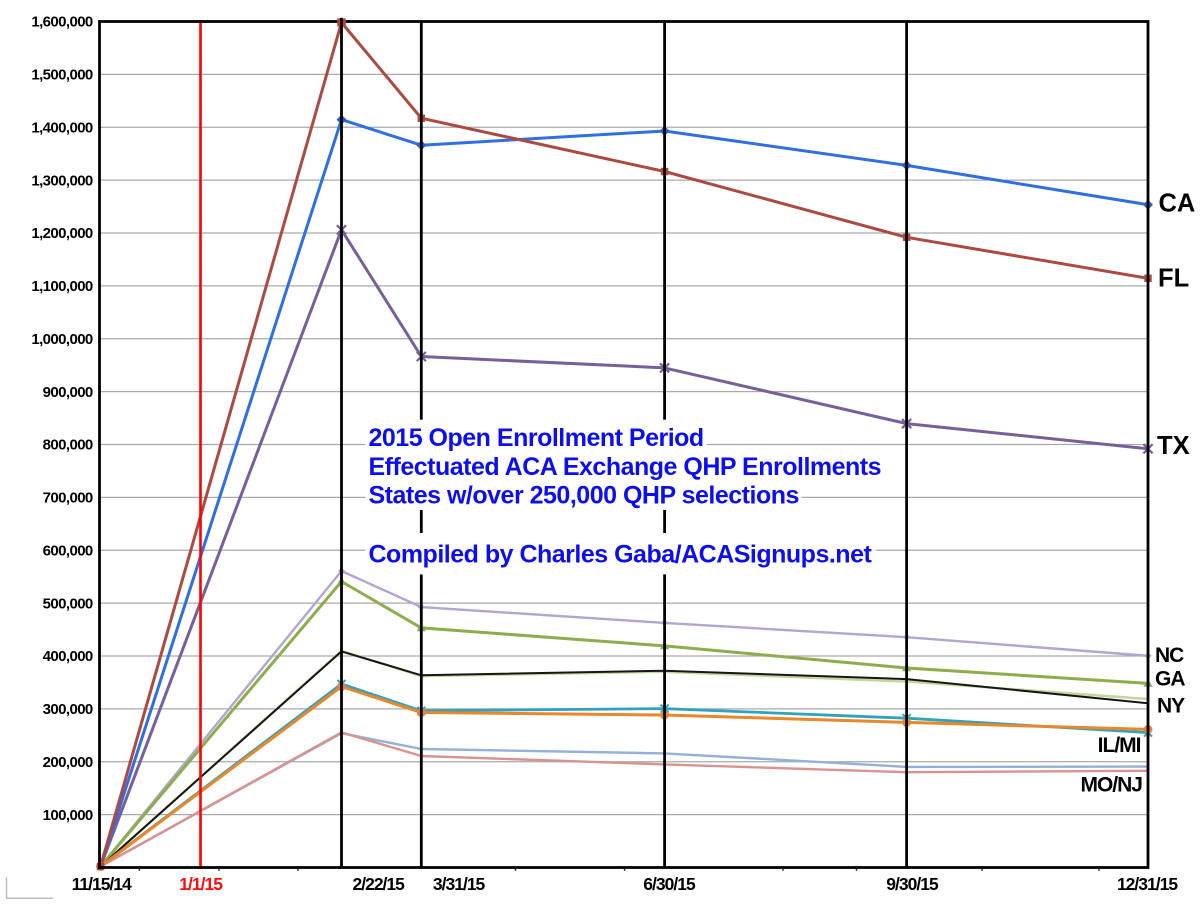 The width and height of the screenshot is (1200, 915). I want to click on svg-text: 1,000,000, so click(62, 339).